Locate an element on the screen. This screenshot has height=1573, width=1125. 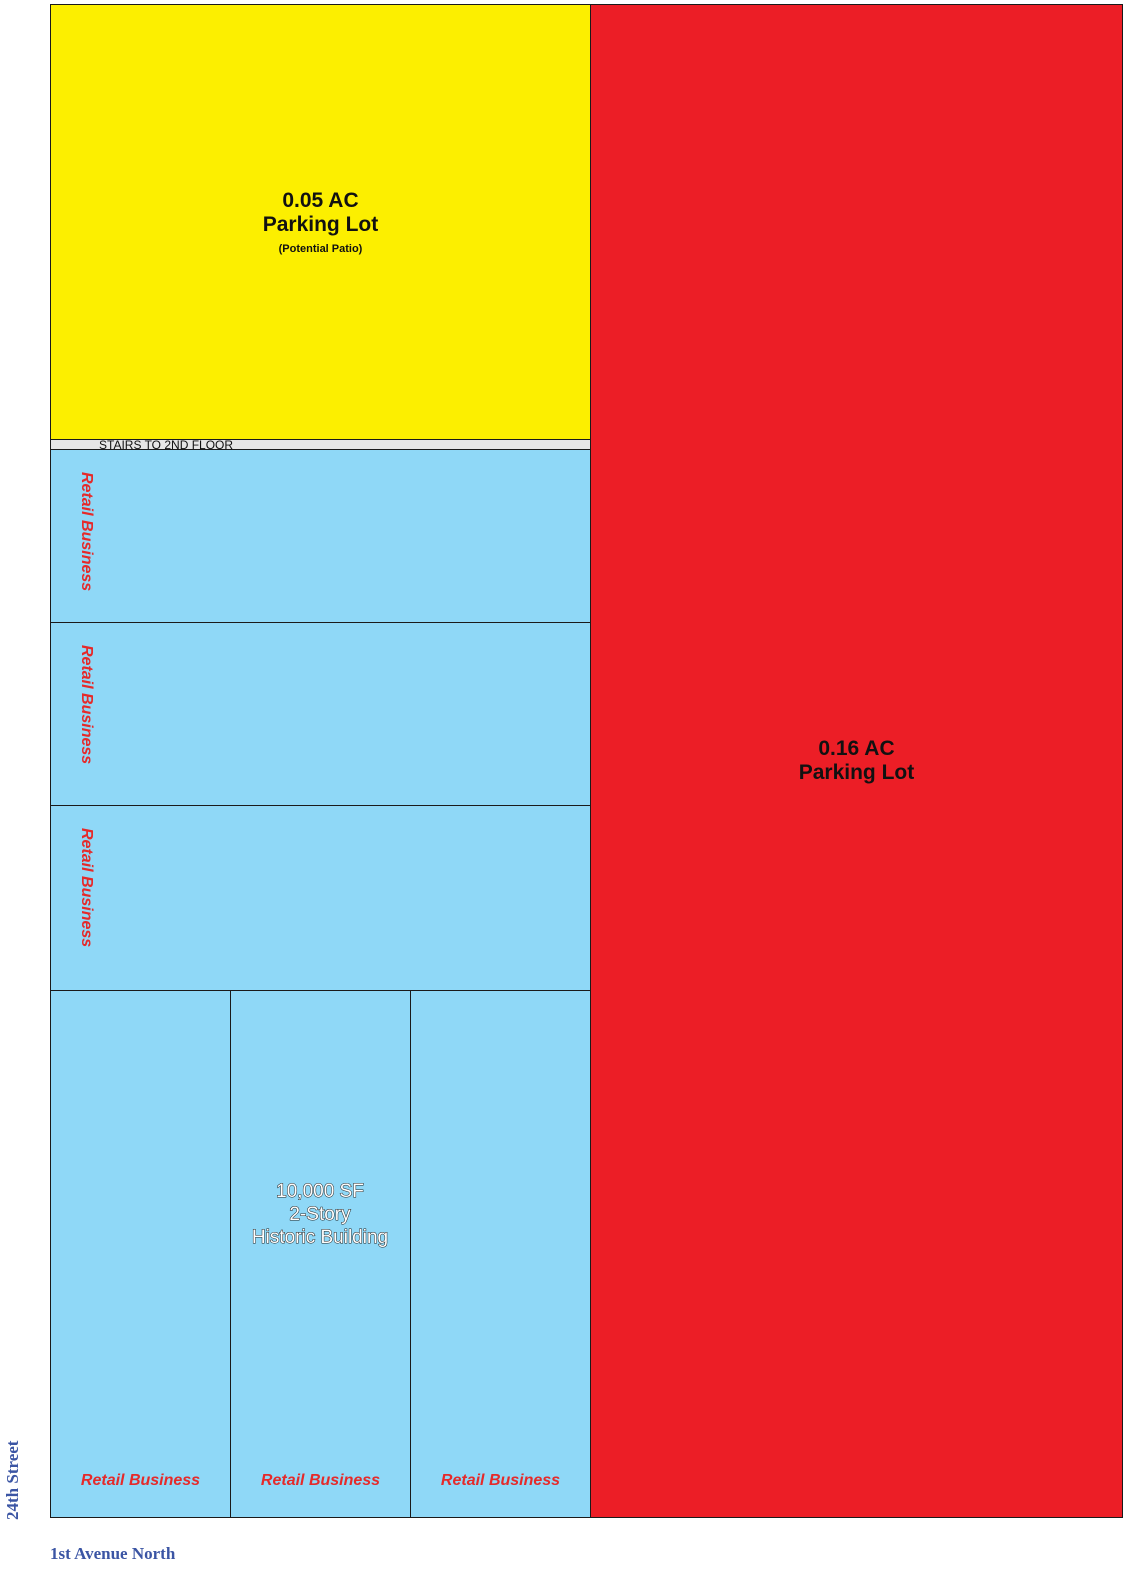
retail-unit-6: Retail Business is located at coordinates (500, 1254).